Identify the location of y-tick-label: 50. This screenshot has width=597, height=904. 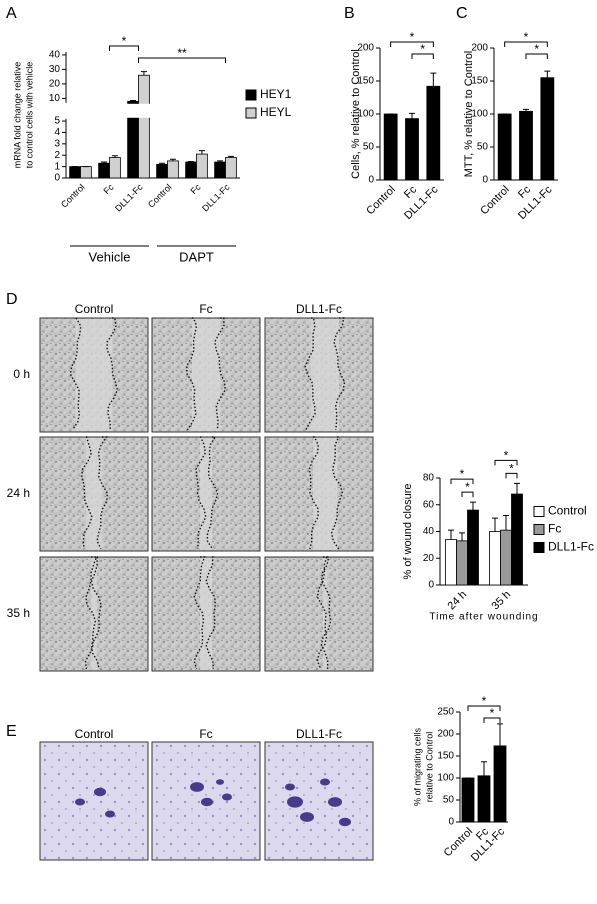
(483, 147).